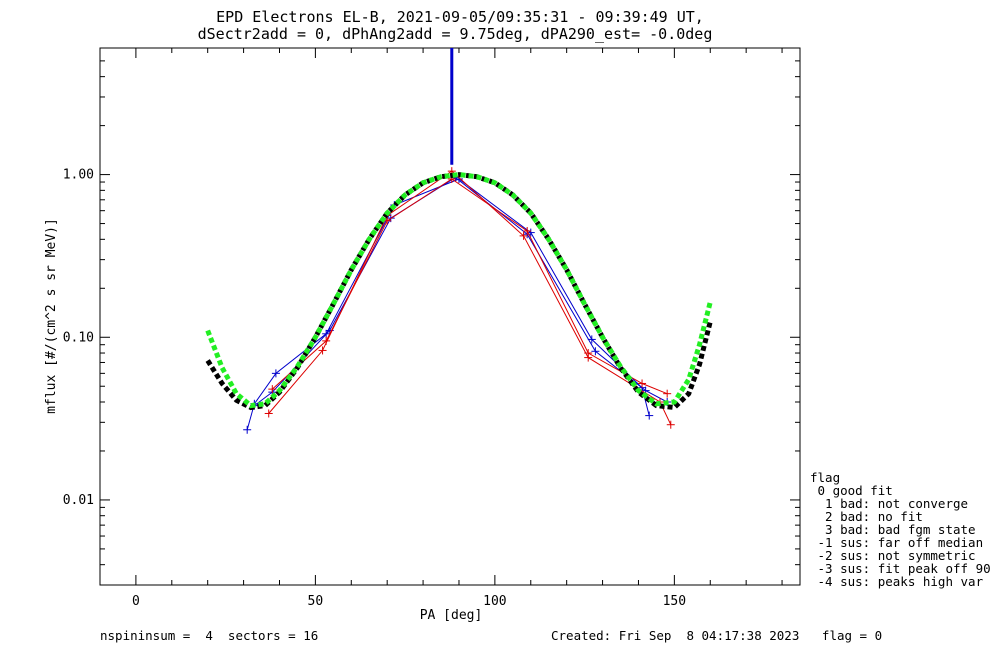 The image size is (1000, 650). Describe the element at coordinates (136, 601) in the screenshot. I see `x-tick-label: 0` at that location.